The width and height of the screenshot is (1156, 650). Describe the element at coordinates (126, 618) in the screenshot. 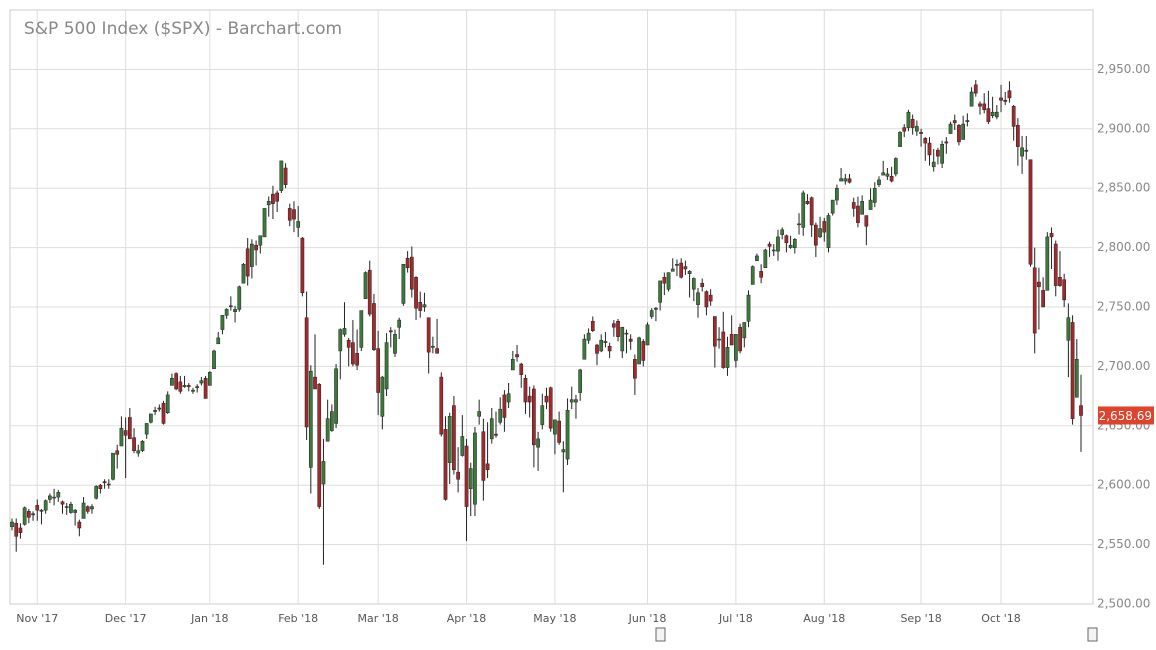

I see `x-tick-label: Dec '17` at that location.